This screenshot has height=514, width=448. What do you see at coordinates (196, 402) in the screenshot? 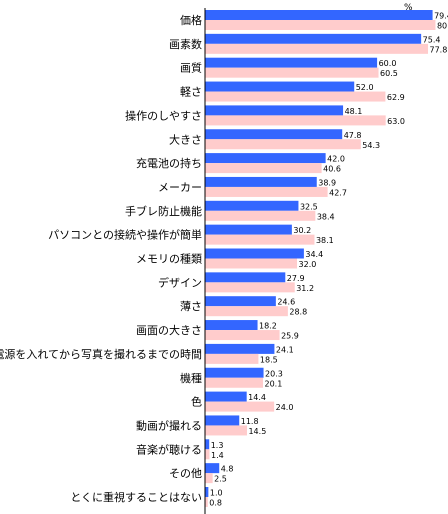
I see `category-label: 色` at bounding box center [196, 402].